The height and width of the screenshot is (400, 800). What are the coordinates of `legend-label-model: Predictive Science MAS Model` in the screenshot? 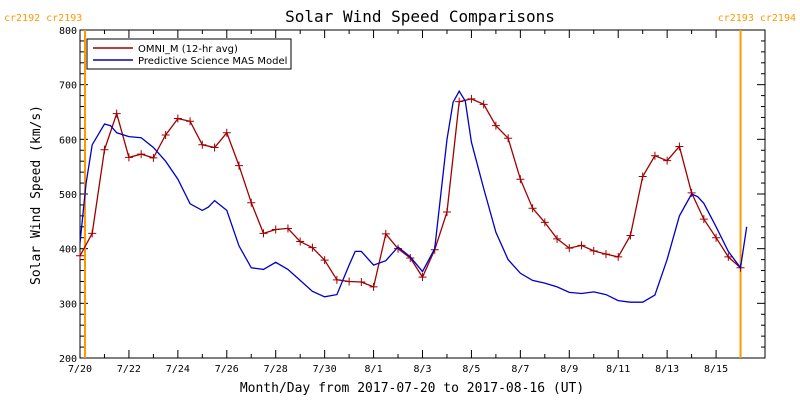 It's located at (212, 61).